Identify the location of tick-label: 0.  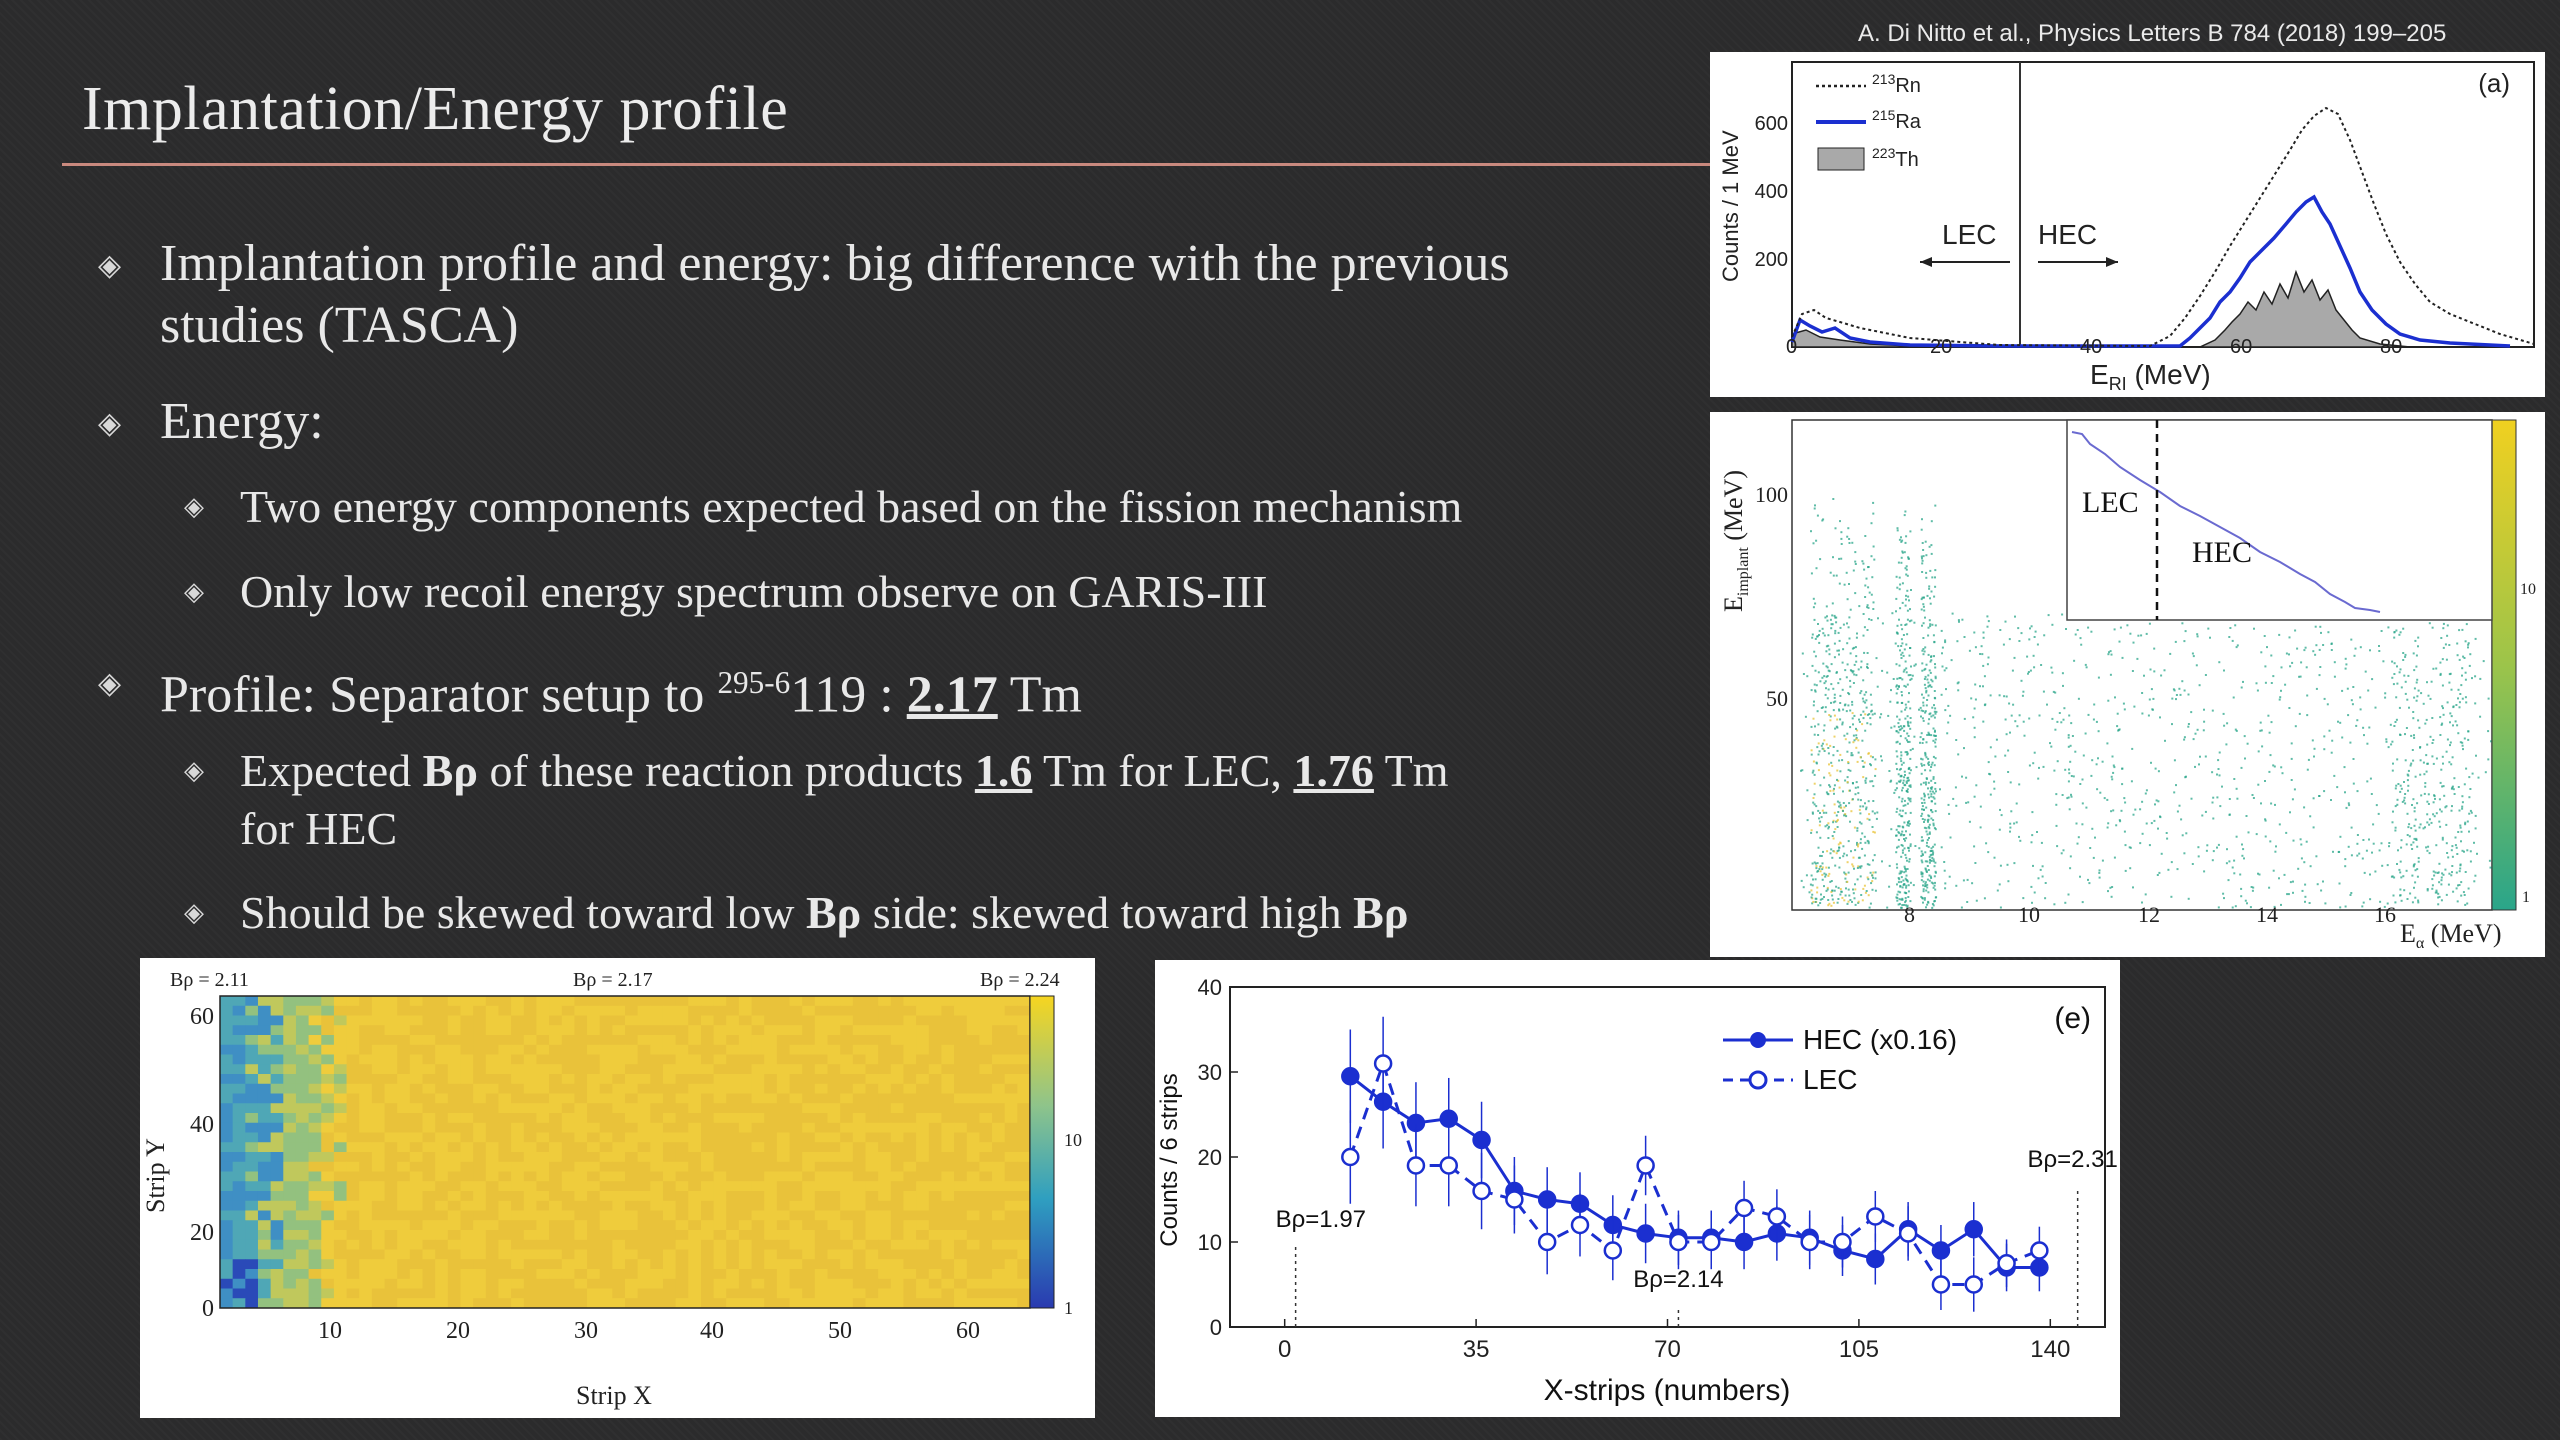
(208, 1309).